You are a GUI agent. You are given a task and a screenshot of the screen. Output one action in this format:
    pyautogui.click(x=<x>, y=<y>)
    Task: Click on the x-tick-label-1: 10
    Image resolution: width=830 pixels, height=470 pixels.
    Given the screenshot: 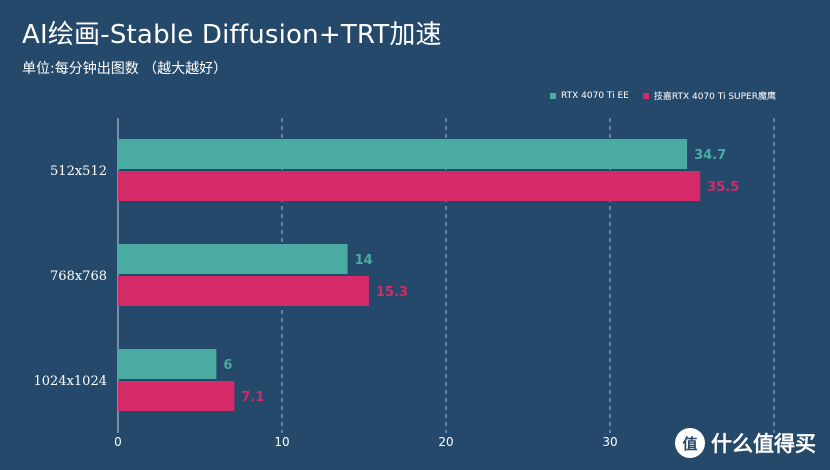 What is the action you would take?
    pyautogui.click(x=281, y=442)
    